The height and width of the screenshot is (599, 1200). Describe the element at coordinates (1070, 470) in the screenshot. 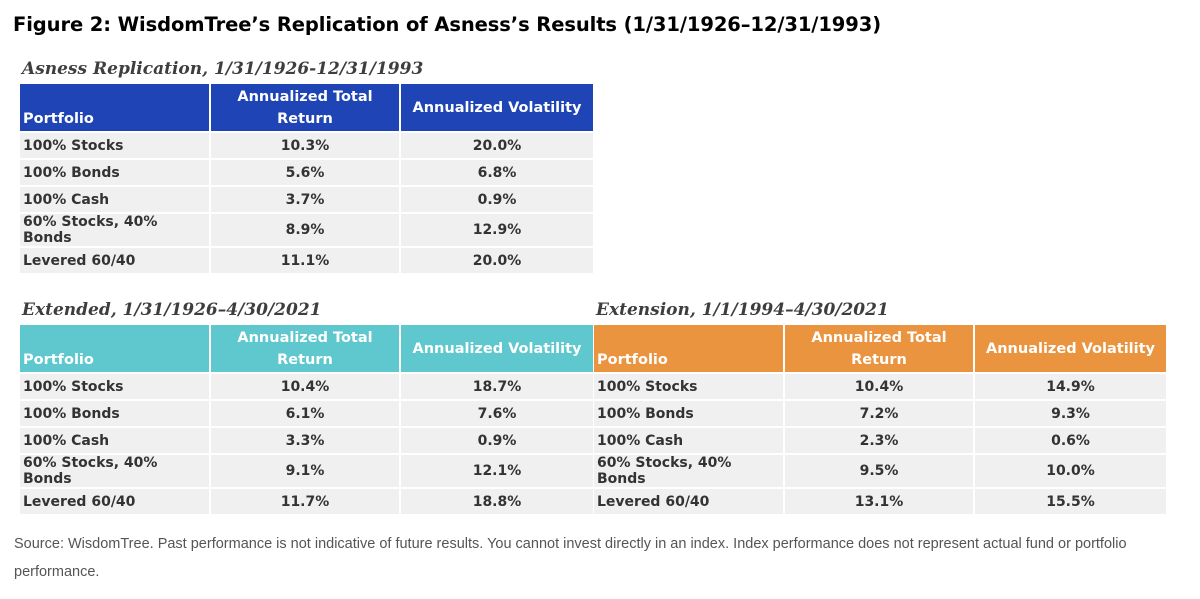

I see `volatility-cell: 10.0%` at that location.